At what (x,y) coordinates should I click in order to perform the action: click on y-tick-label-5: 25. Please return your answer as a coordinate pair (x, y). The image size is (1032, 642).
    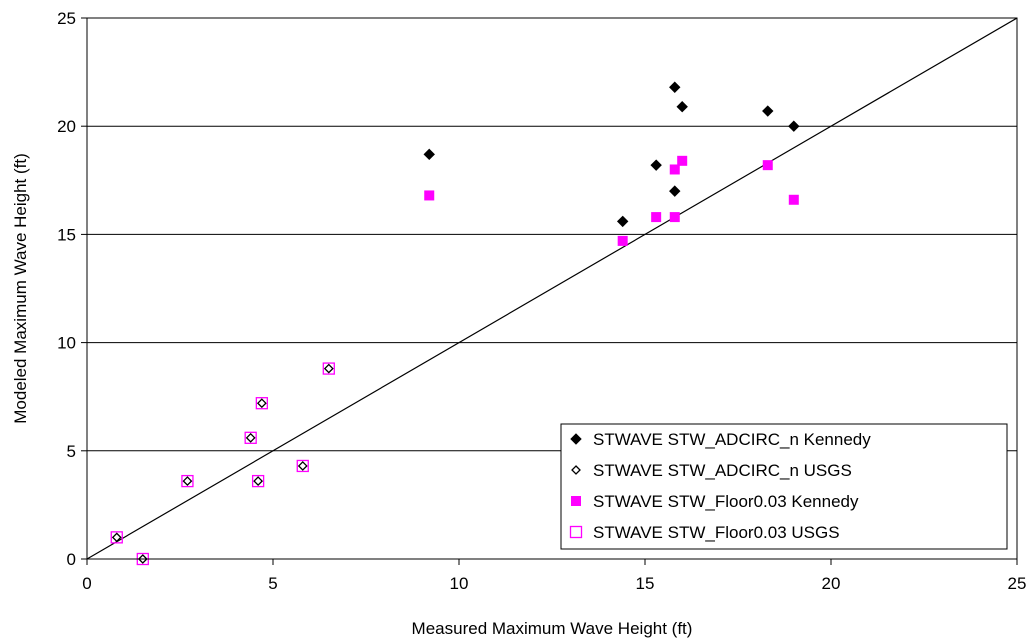
    Looking at the image, I should click on (66, 18).